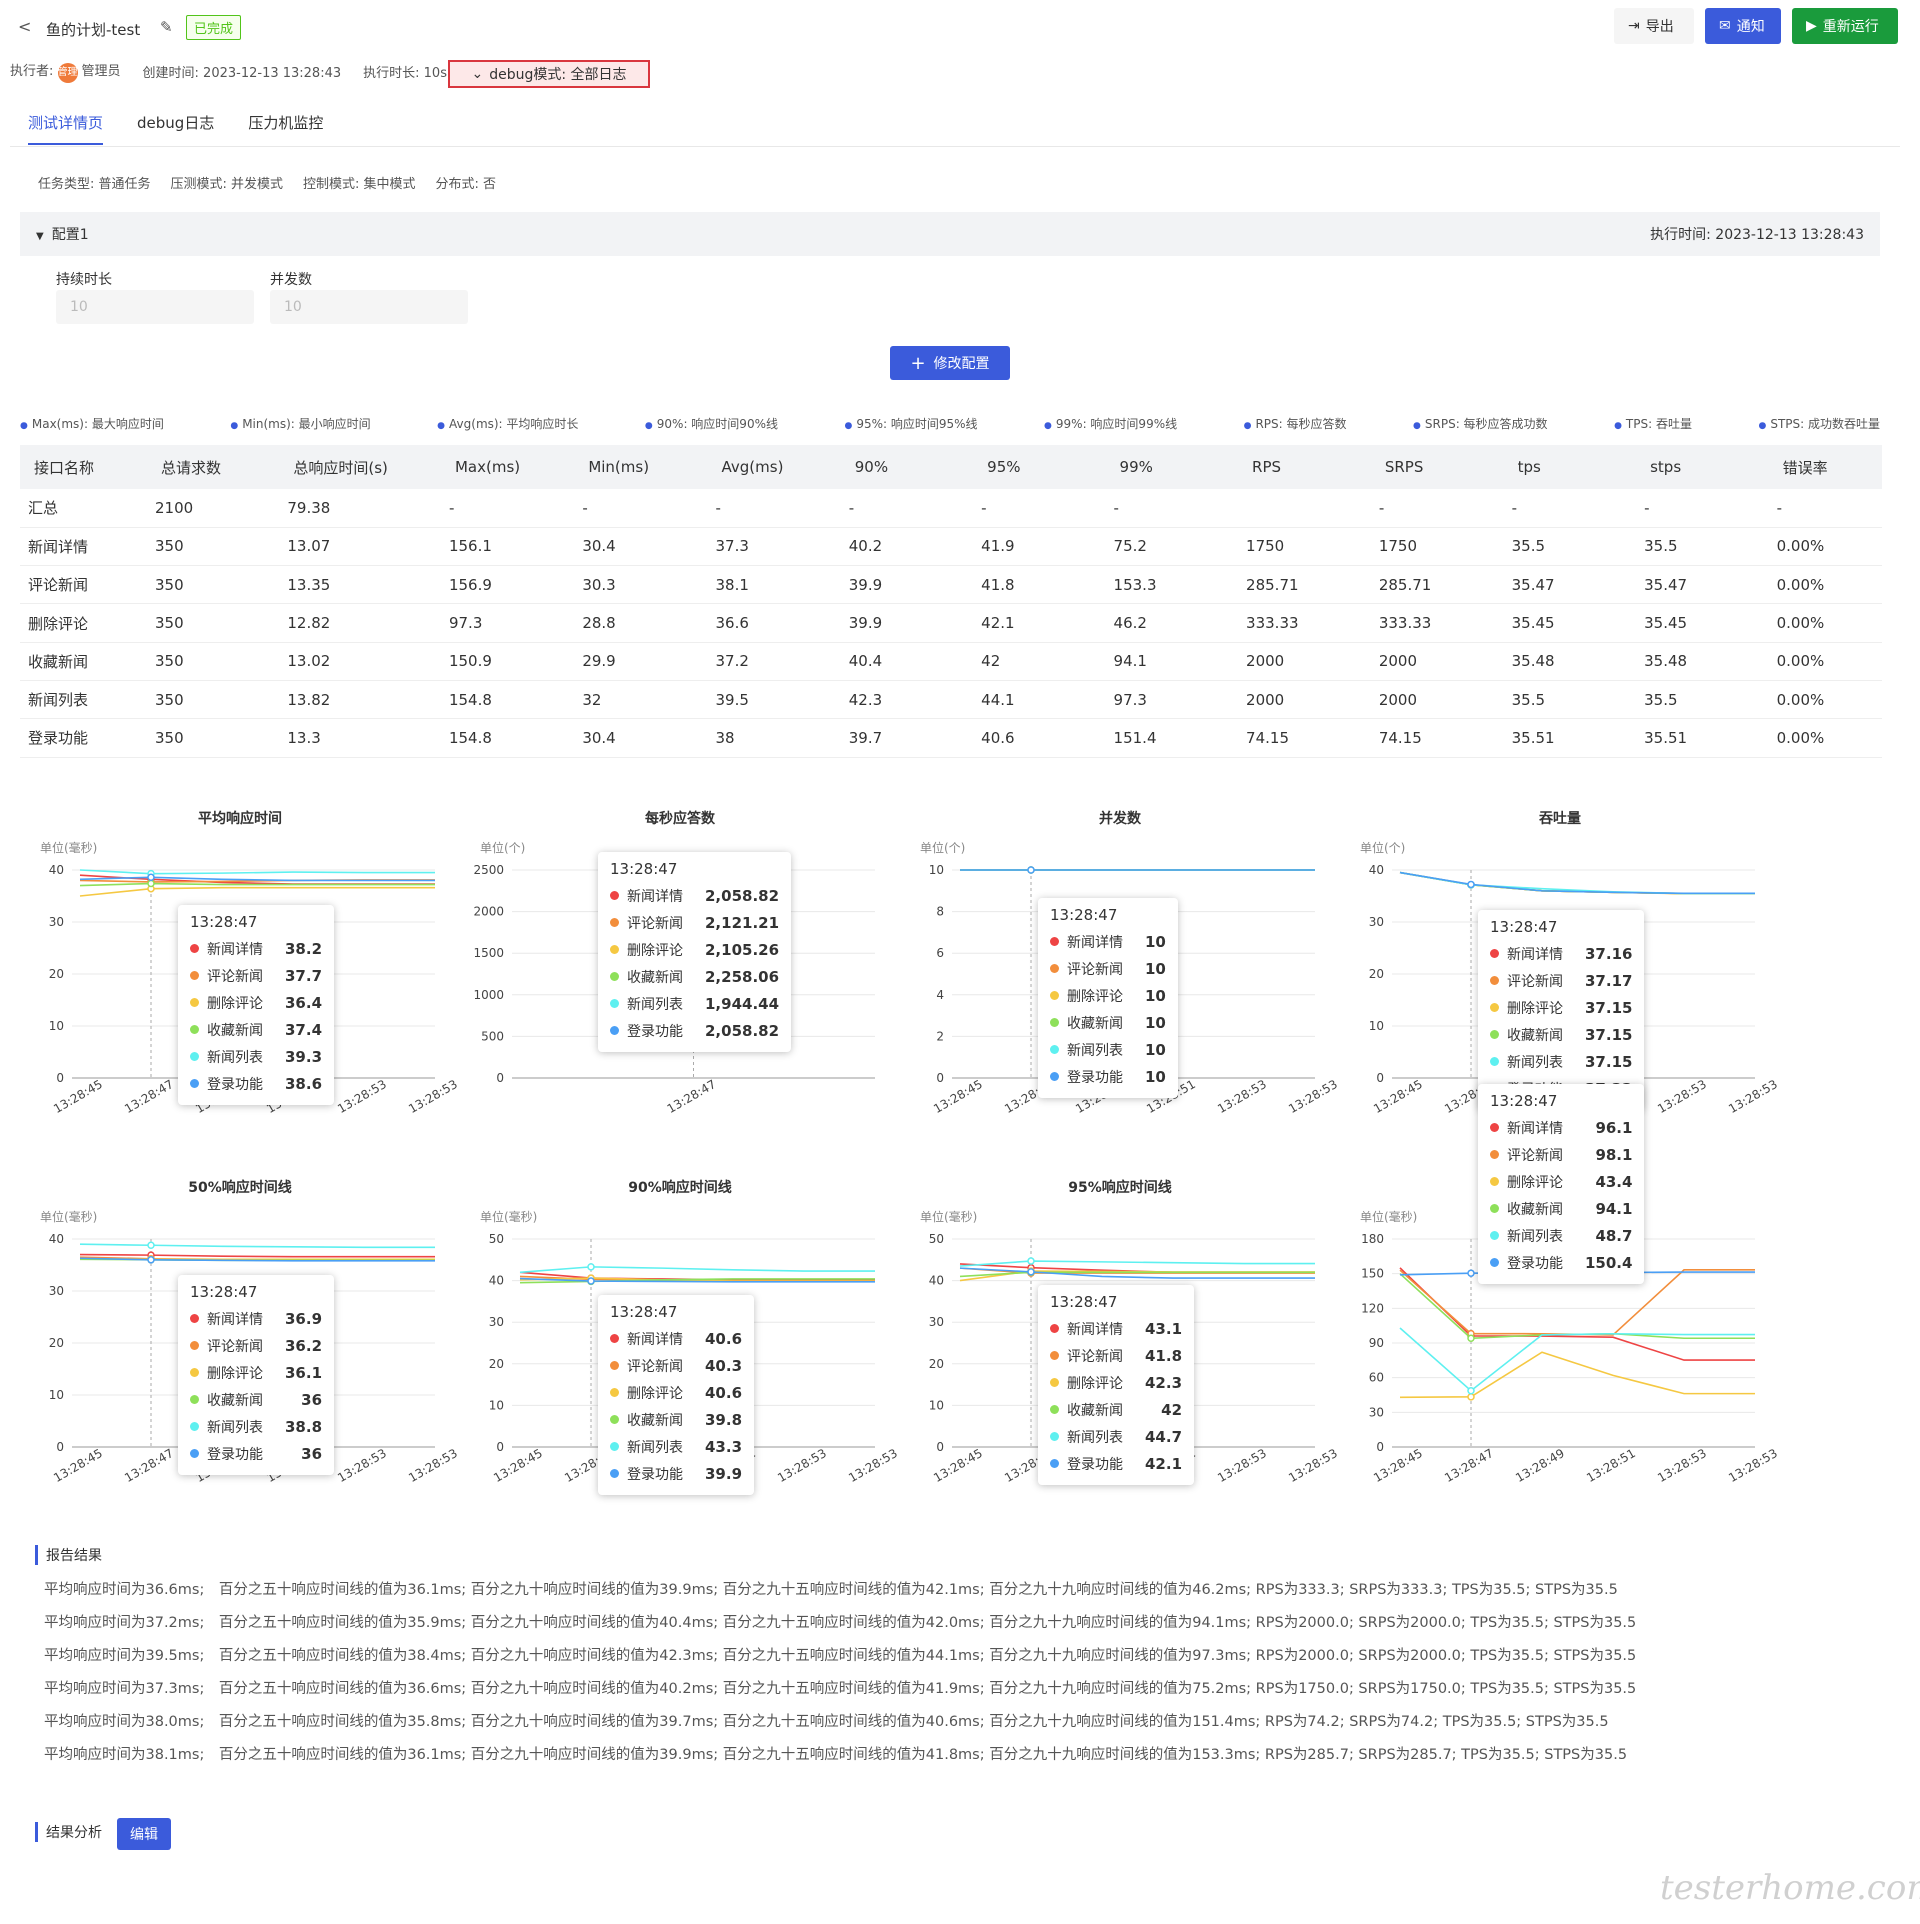 The height and width of the screenshot is (1924, 1920). I want to click on tooltip-value: 43.4, so click(1614, 1181).